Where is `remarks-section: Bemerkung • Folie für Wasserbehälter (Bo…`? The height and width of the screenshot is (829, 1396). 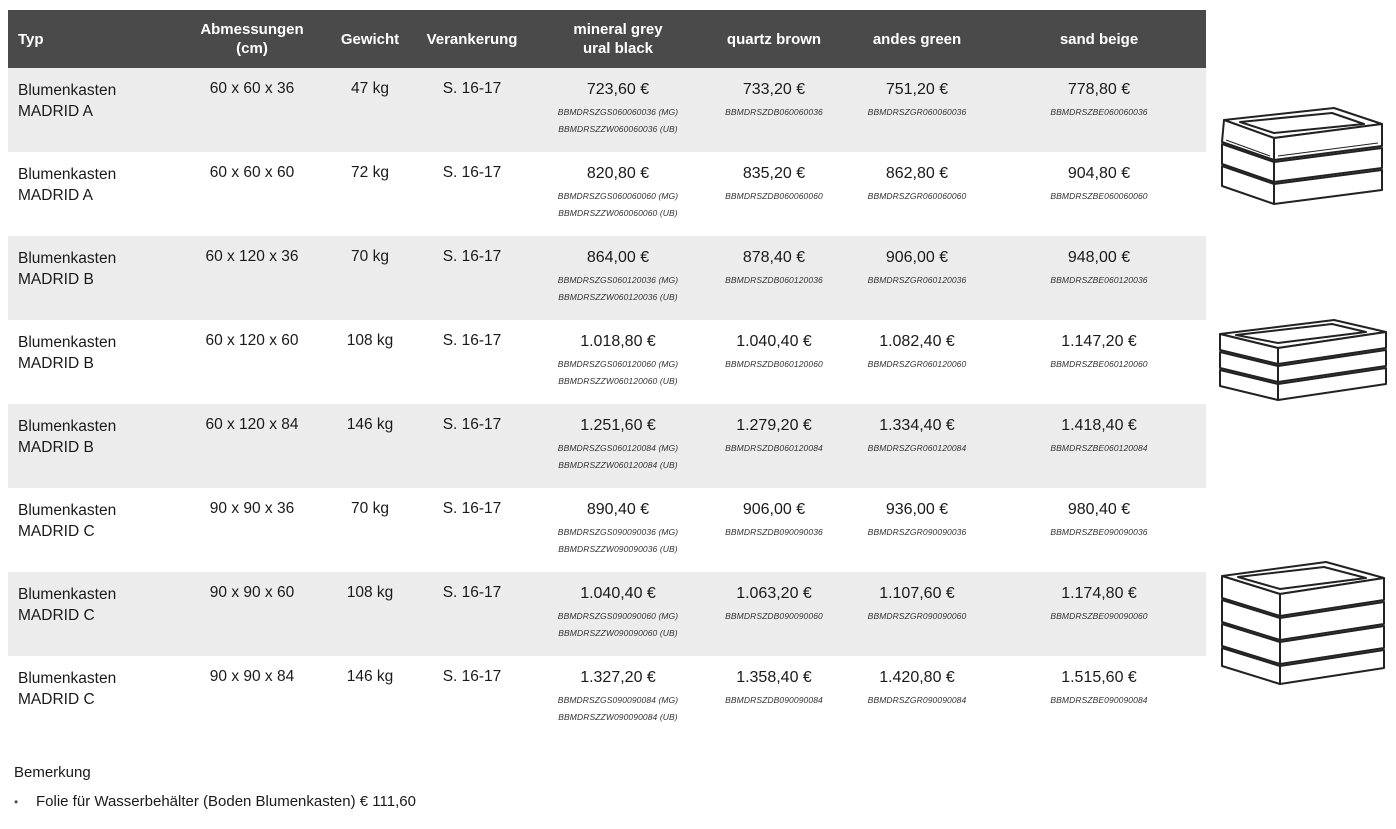
remarks-section: Bemerkung • Folie für Wasserbehälter (Bo… is located at coordinates (215, 787).